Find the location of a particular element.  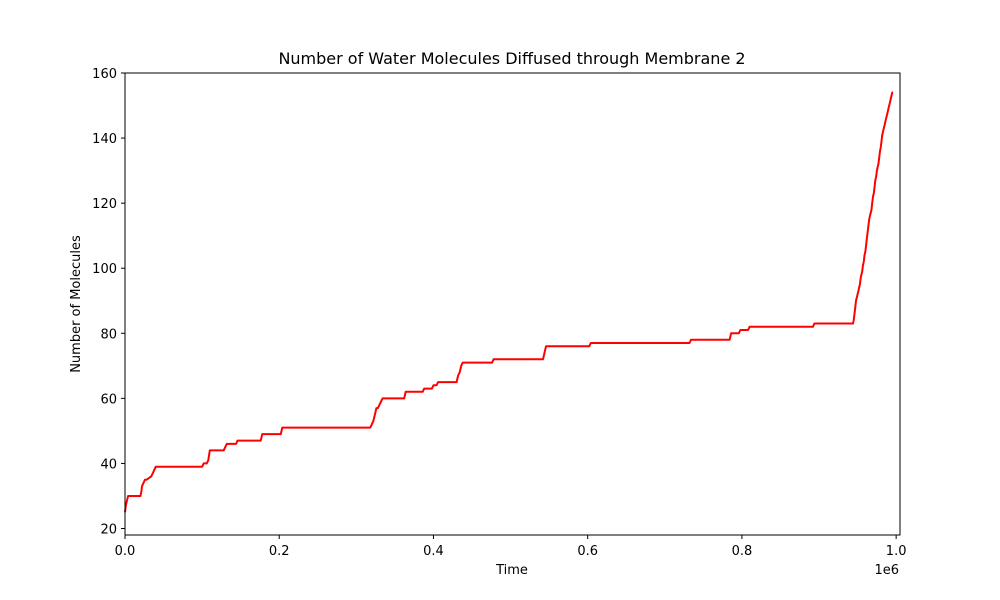

y-tick-label: 160 is located at coordinates (104, 74).